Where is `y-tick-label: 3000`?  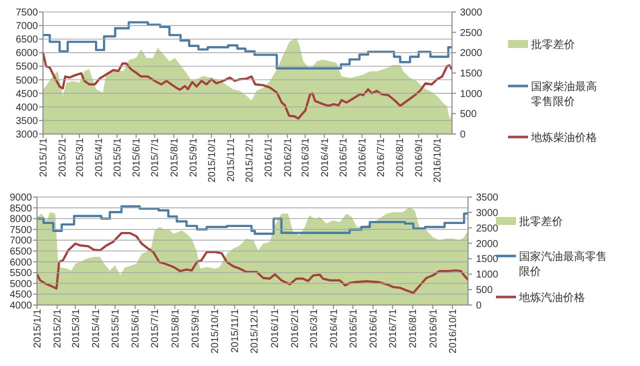 y-tick-label: 3000 is located at coordinates (27, 135).